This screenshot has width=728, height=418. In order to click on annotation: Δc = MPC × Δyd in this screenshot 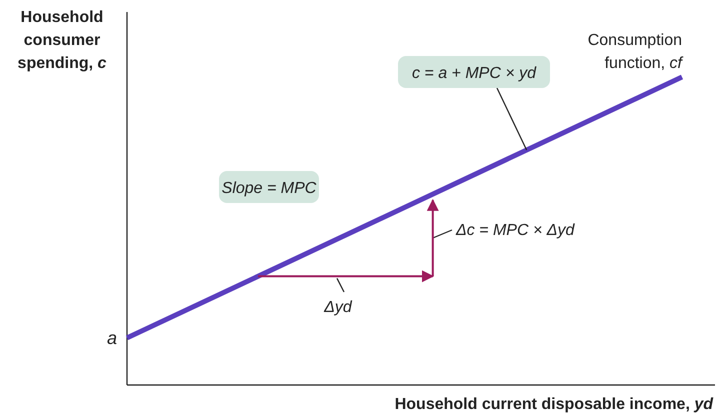, I will do `click(515, 230)`.